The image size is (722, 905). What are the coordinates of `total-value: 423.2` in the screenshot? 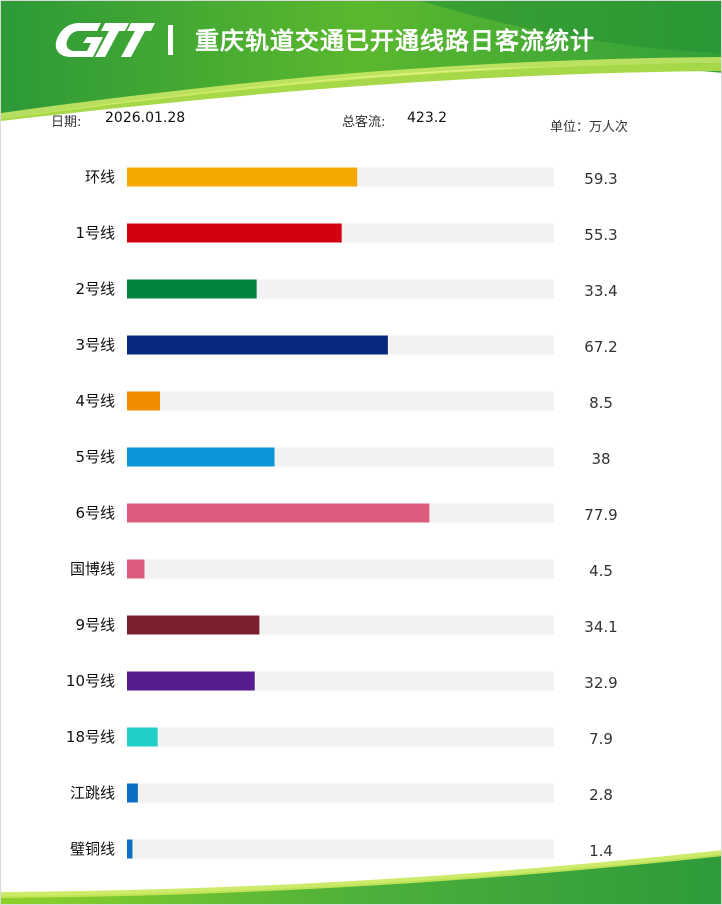 It's located at (427, 118).